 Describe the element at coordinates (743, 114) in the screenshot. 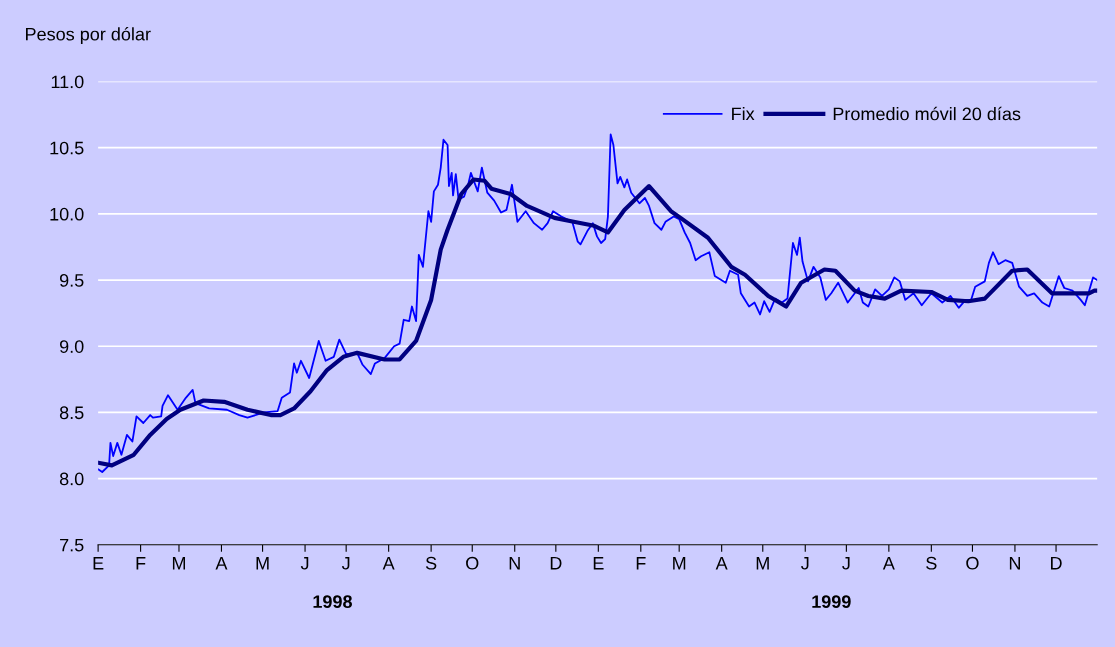

I see `legend-label: Fix` at that location.